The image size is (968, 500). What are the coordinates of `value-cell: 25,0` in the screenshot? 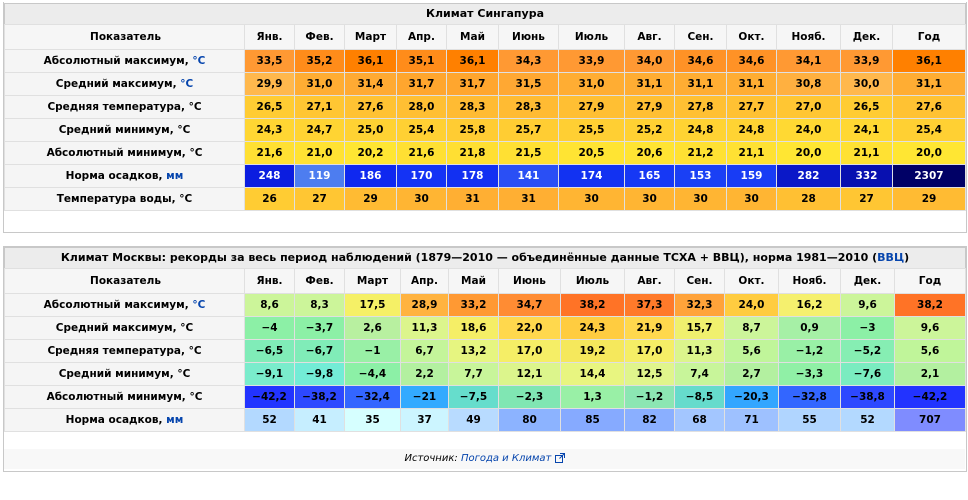 It's located at (370, 130).